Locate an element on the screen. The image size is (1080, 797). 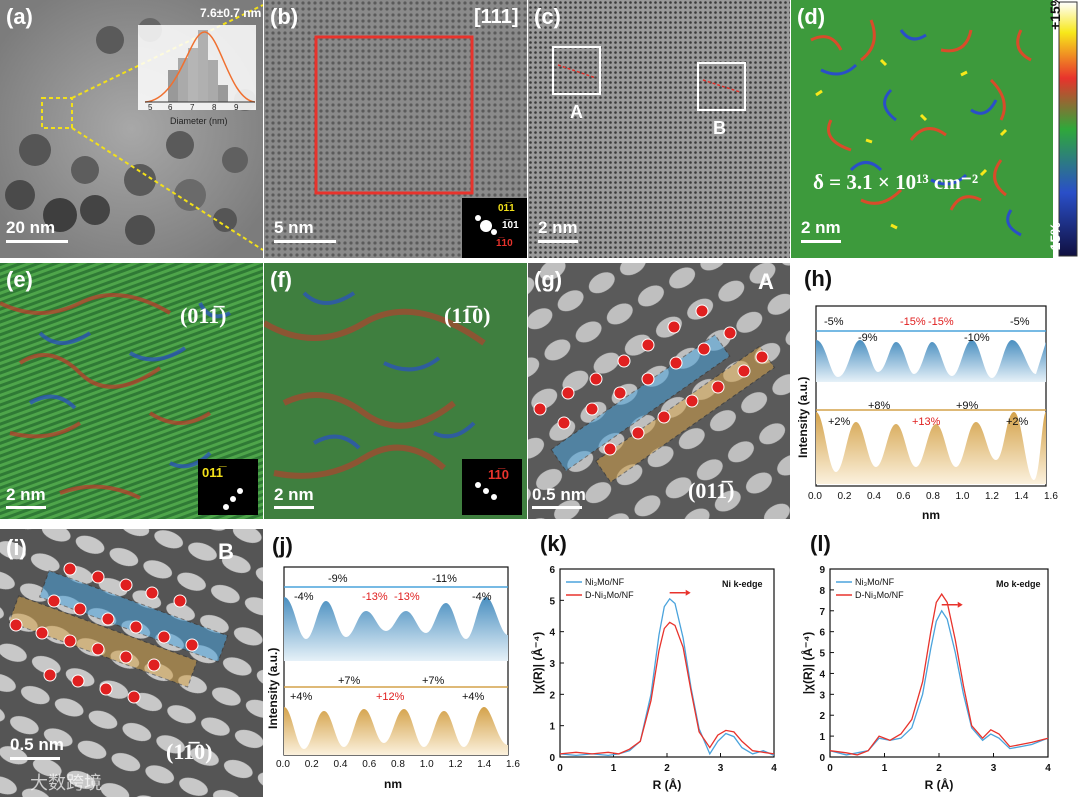
panel-f-plane: (11̅0) is located at coordinates (467, 315).